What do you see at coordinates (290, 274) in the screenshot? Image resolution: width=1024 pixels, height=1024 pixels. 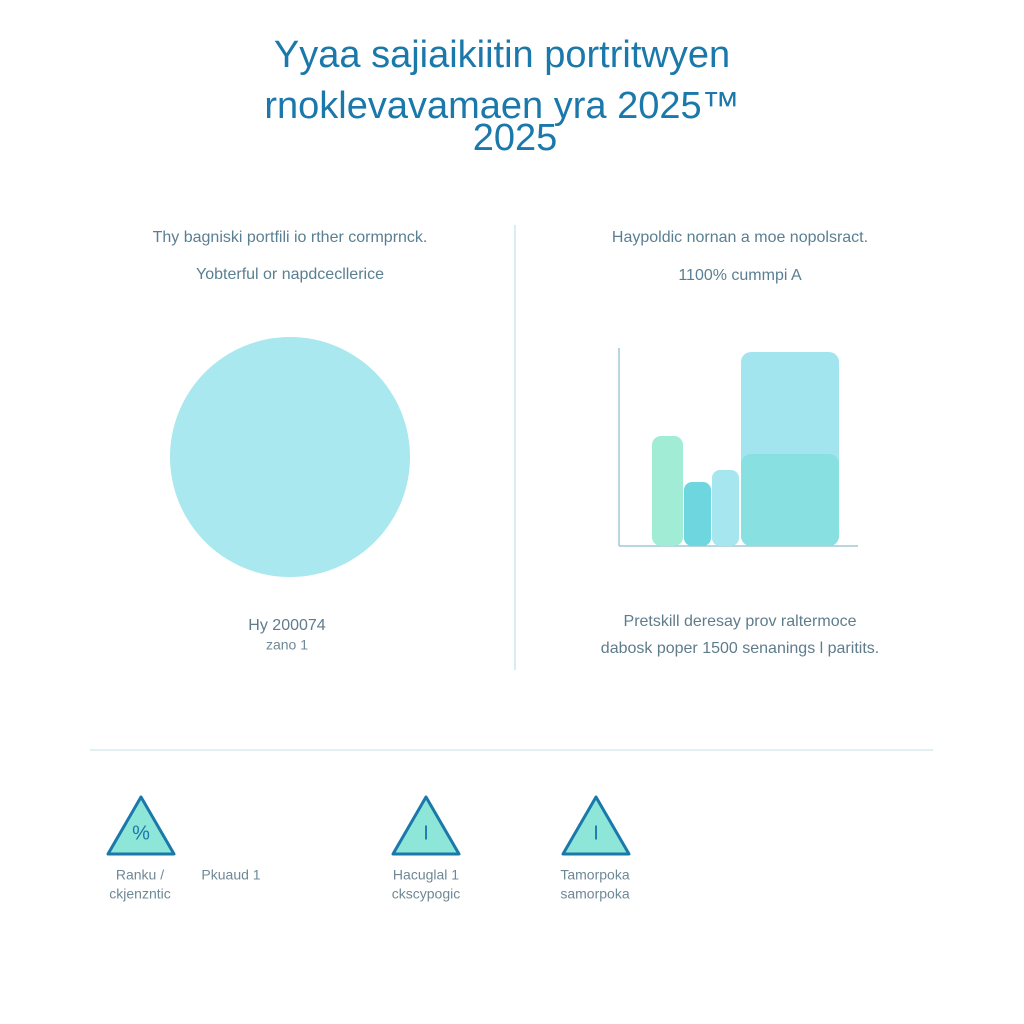 I see `panel-subheading: Yobterful or napdcecllerice` at bounding box center [290, 274].